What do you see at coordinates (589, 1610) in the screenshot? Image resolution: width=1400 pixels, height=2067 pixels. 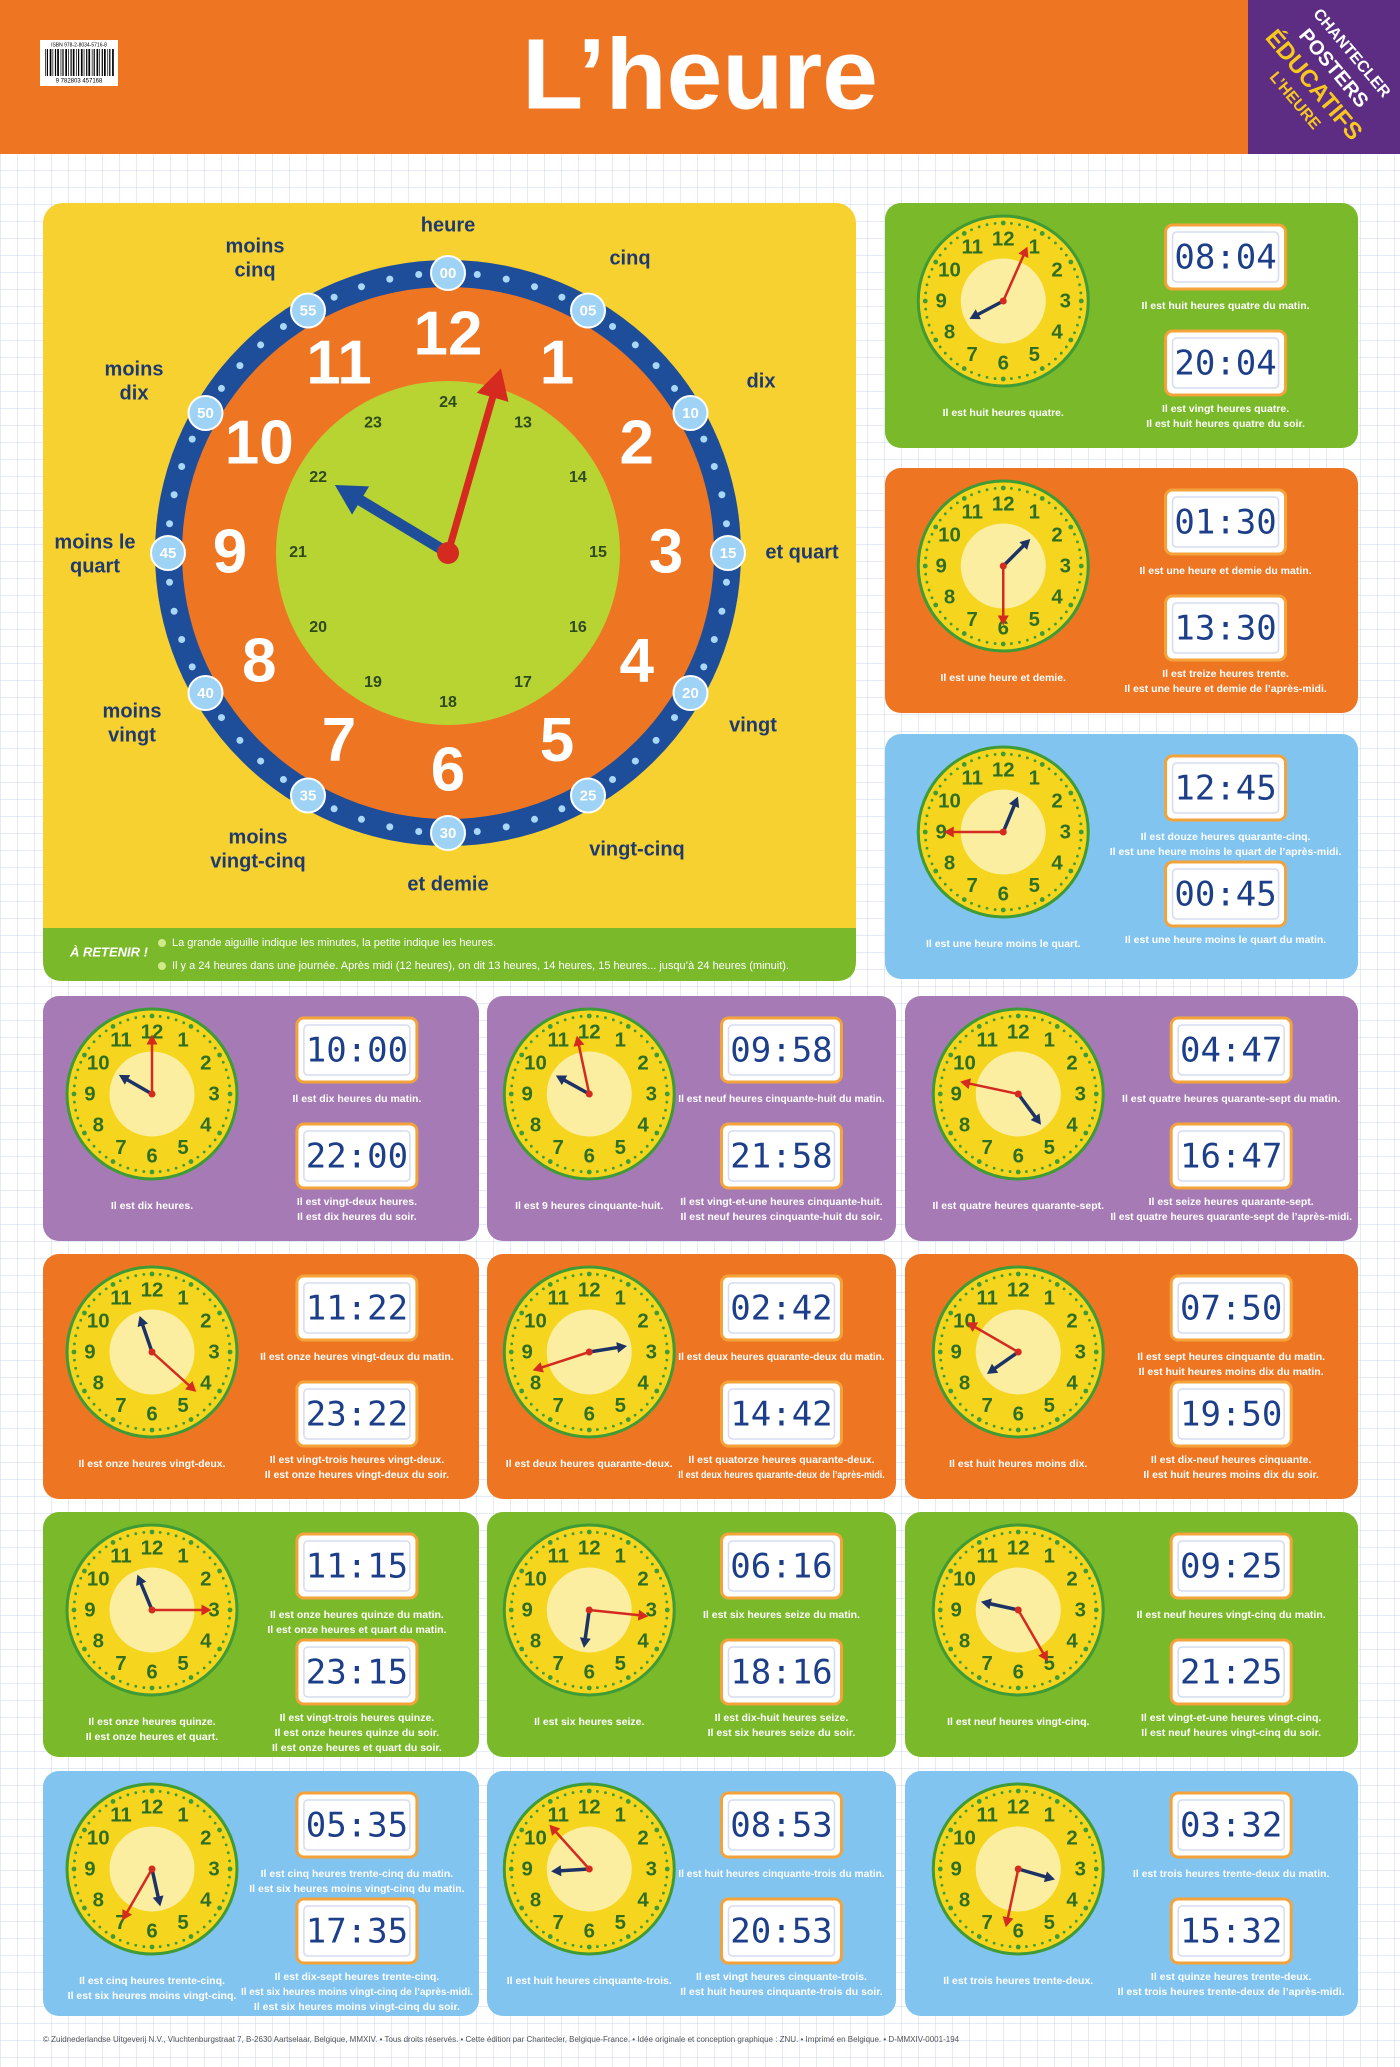 I see `clock-pivot` at bounding box center [589, 1610].